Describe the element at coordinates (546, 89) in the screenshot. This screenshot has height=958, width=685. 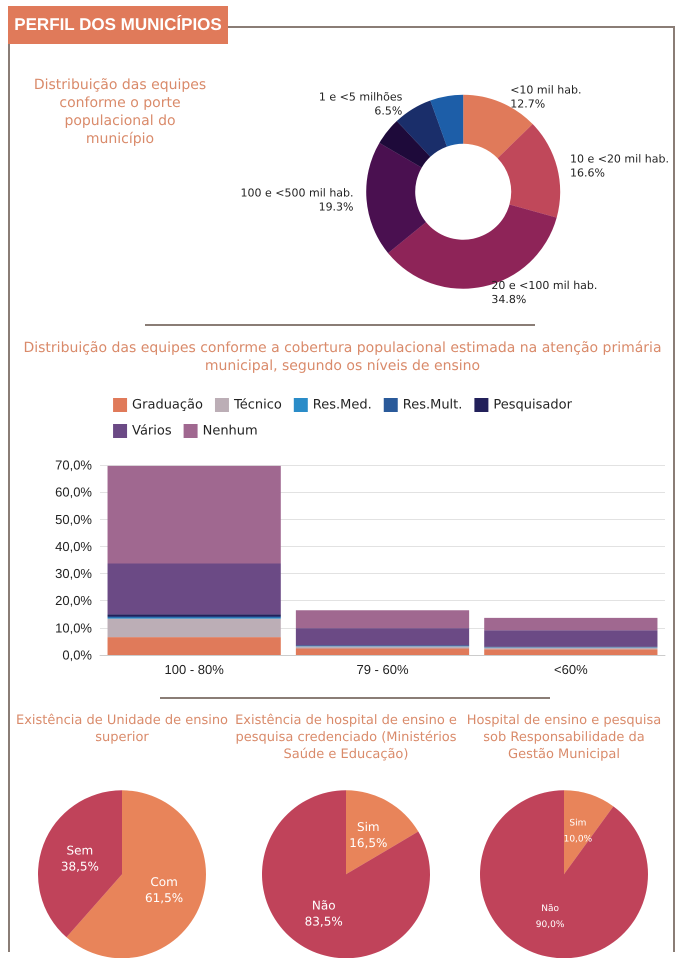
I see `slice-label: <10 mil hab.` at that location.